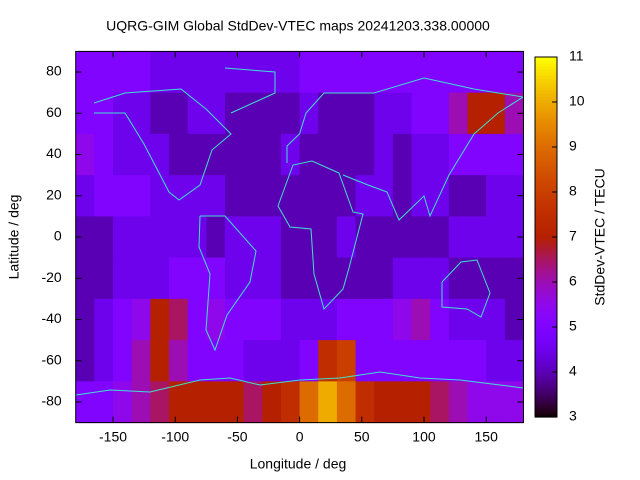 This screenshot has height=480, width=640. What do you see at coordinates (573, 191) in the screenshot?
I see `colorbar-tick-label: 8` at bounding box center [573, 191].